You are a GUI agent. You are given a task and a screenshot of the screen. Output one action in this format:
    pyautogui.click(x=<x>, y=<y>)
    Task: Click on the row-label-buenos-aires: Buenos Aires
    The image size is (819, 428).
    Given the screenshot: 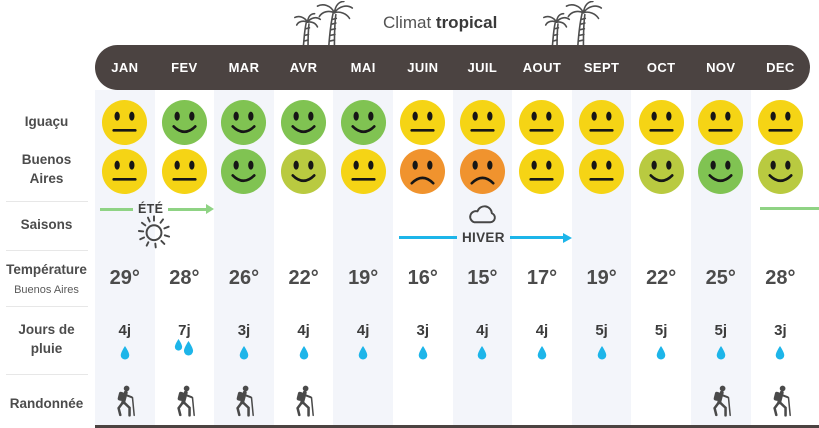 What is the action you would take?
    pyautogui.click(x=46, y=169)
    